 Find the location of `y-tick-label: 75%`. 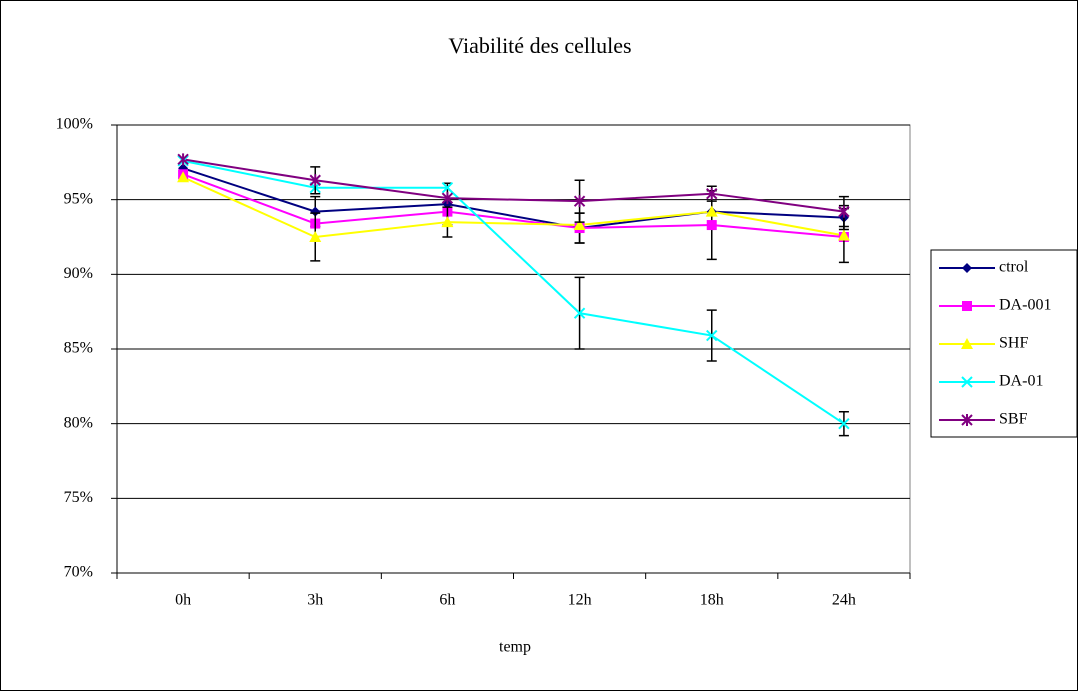

y-tick-label: 75% is located at coordinates (78, 497).